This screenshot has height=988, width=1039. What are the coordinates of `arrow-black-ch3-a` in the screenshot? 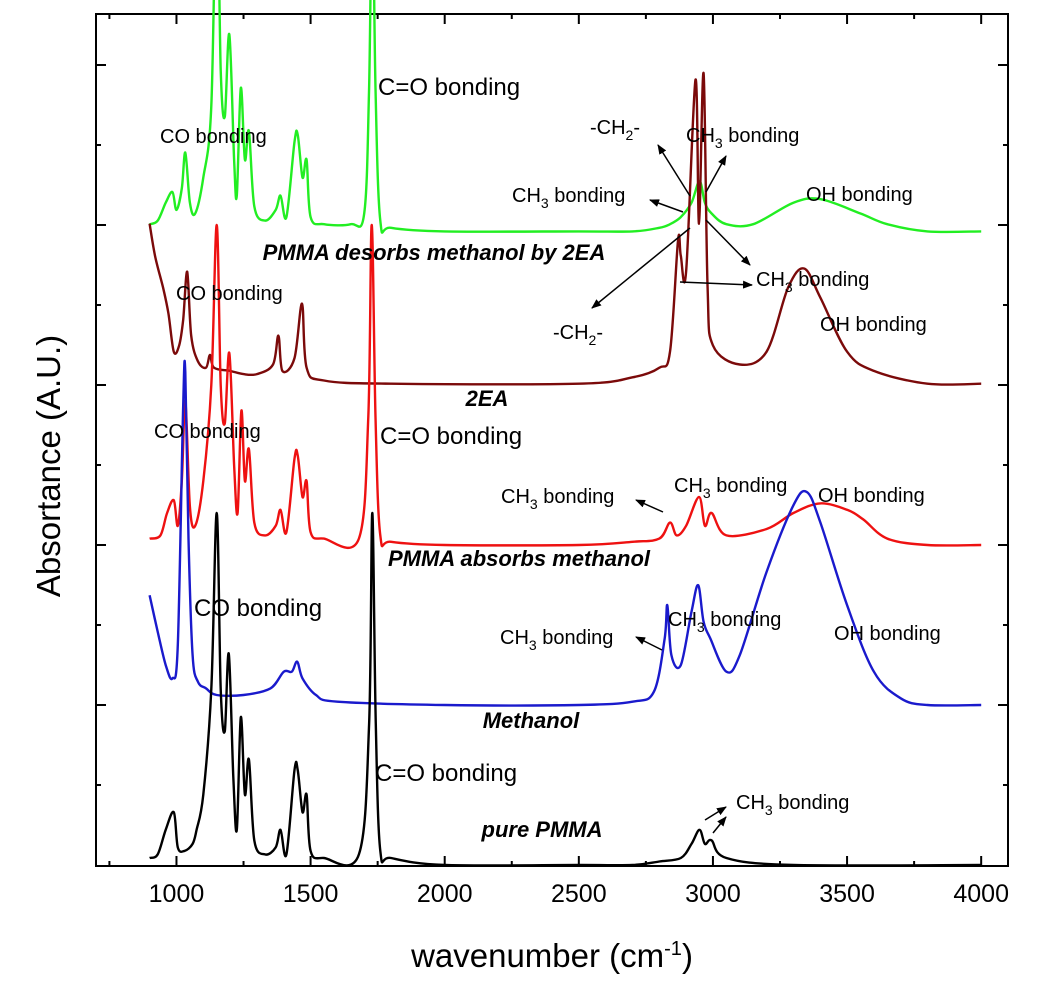 It's located at (715, 813).